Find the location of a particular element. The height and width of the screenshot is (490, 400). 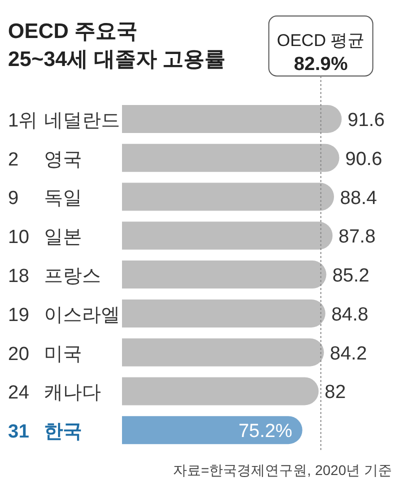

y-tick-label: 19 이스라엘 is located at coordinates (64, 315).